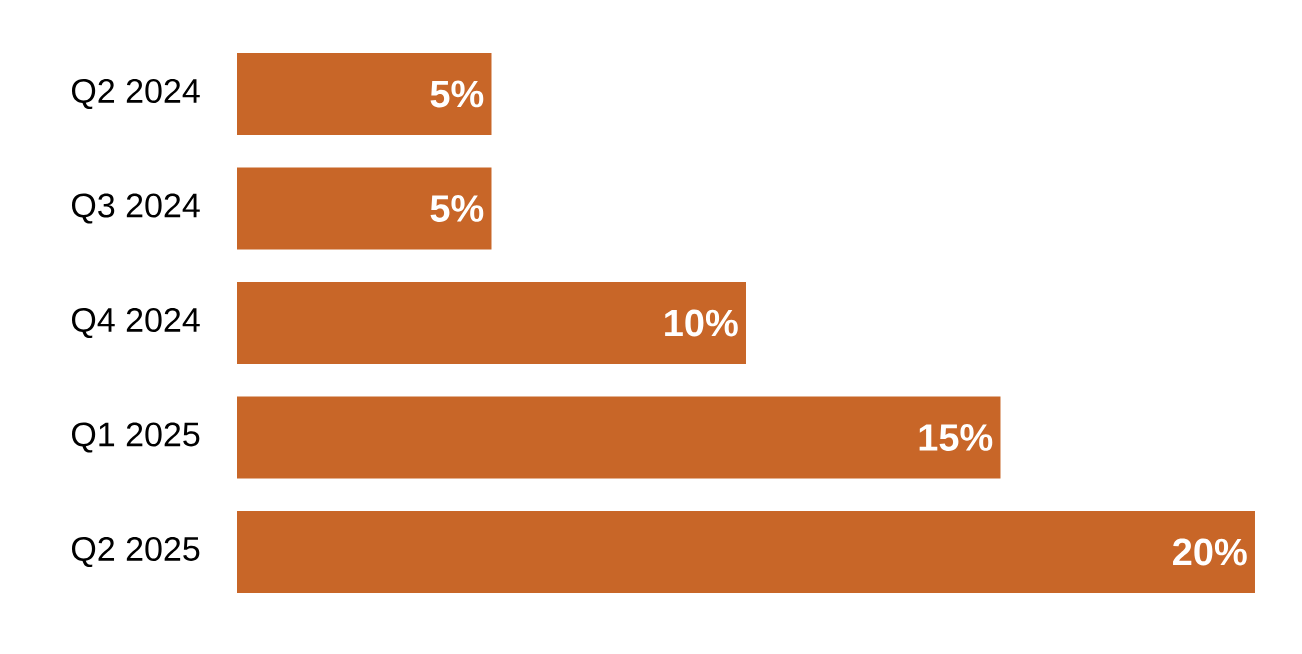  I want to click on data-label: 20%, so click(1210, 552).